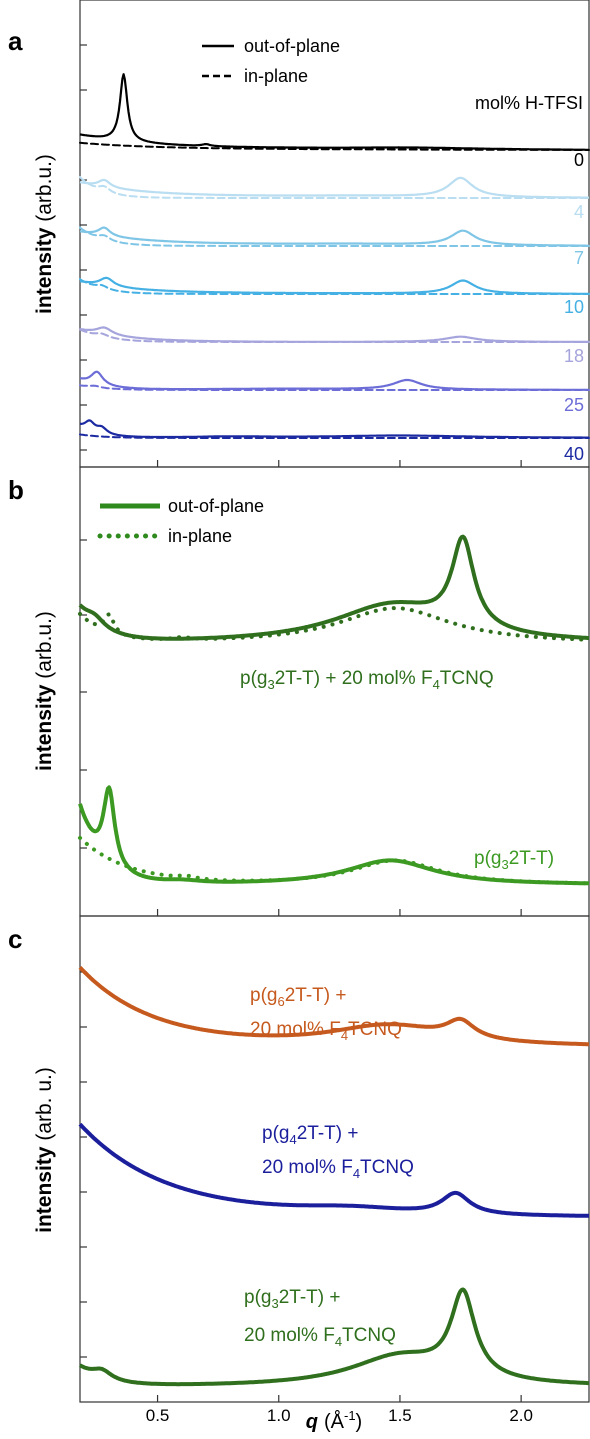 This screenshot has height=1439, width=590. Describe the element at coordinates (44, 1150) in the screenshot. I see `panel-c-ylabel: intensity (arb. u.)` at that location.